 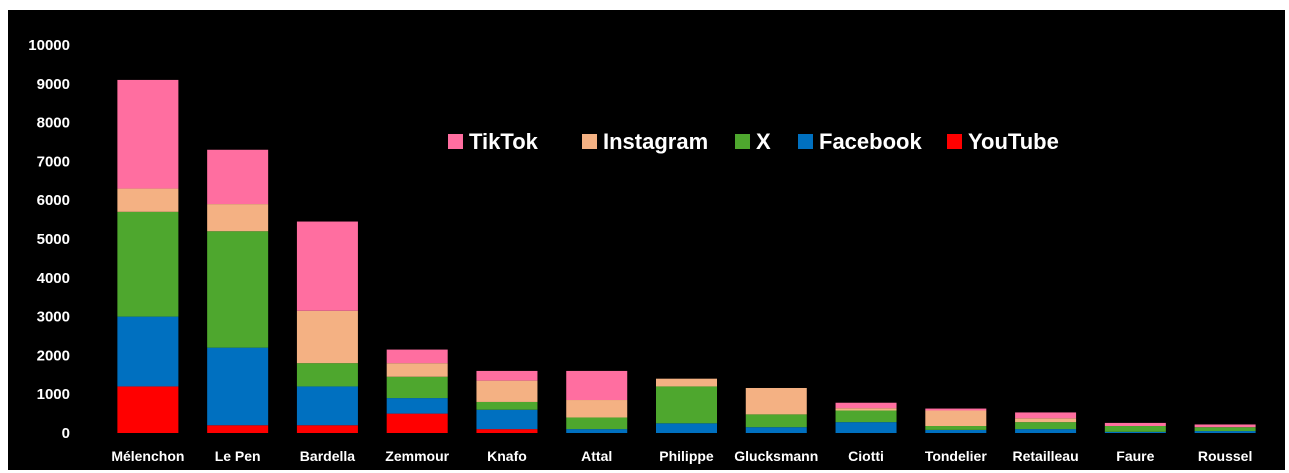 What do you see at coordinates (53, 355) in the screenshot?
I see `y-tick-label: 2000` at bounding box center [53, 355].